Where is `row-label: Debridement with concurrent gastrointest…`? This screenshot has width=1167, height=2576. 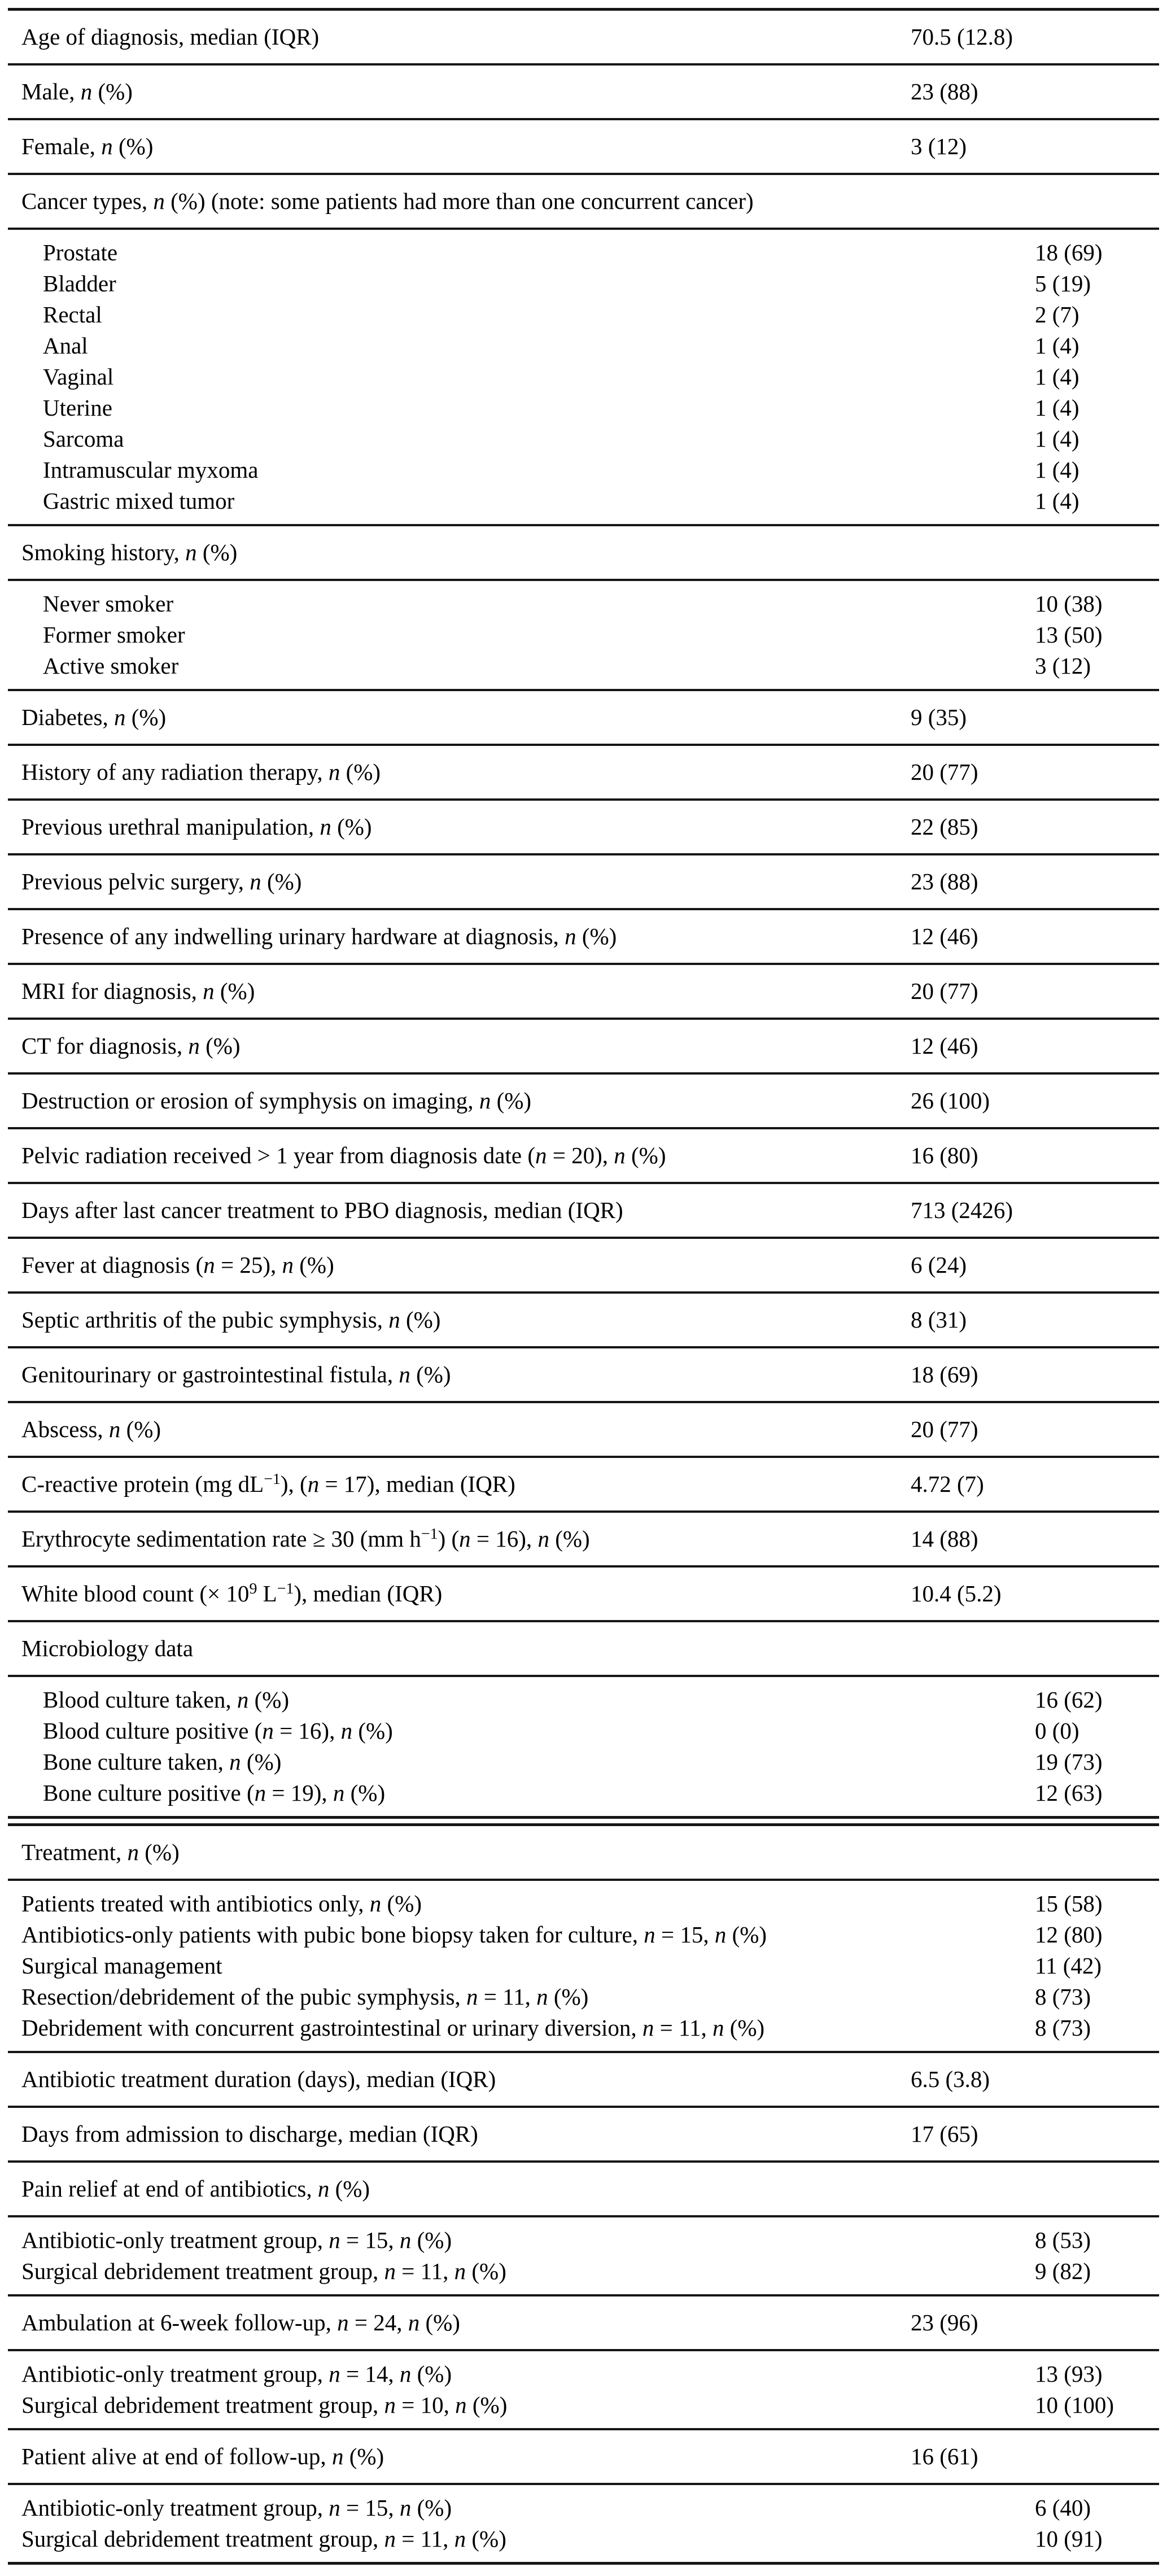 row-label: Debridement with concurrent gastrointest… is located at coordinates (393, 2028).